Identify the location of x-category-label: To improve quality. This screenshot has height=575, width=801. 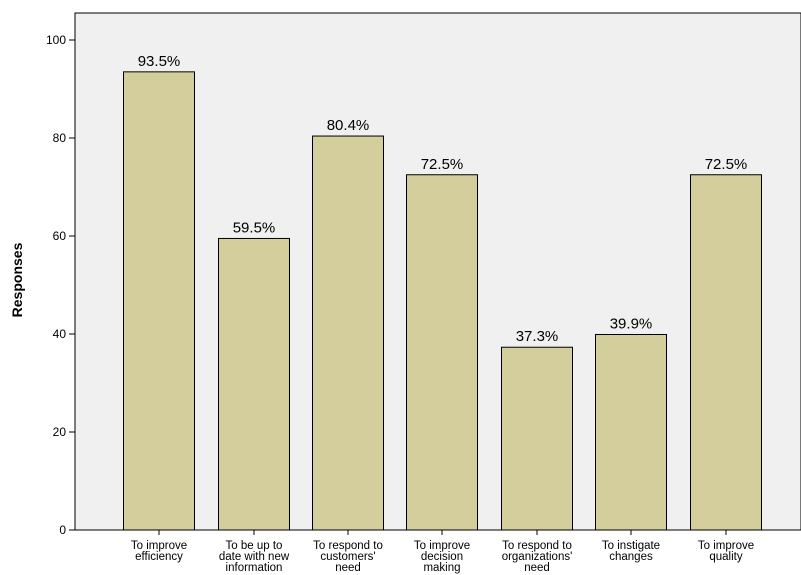
(726, 551).